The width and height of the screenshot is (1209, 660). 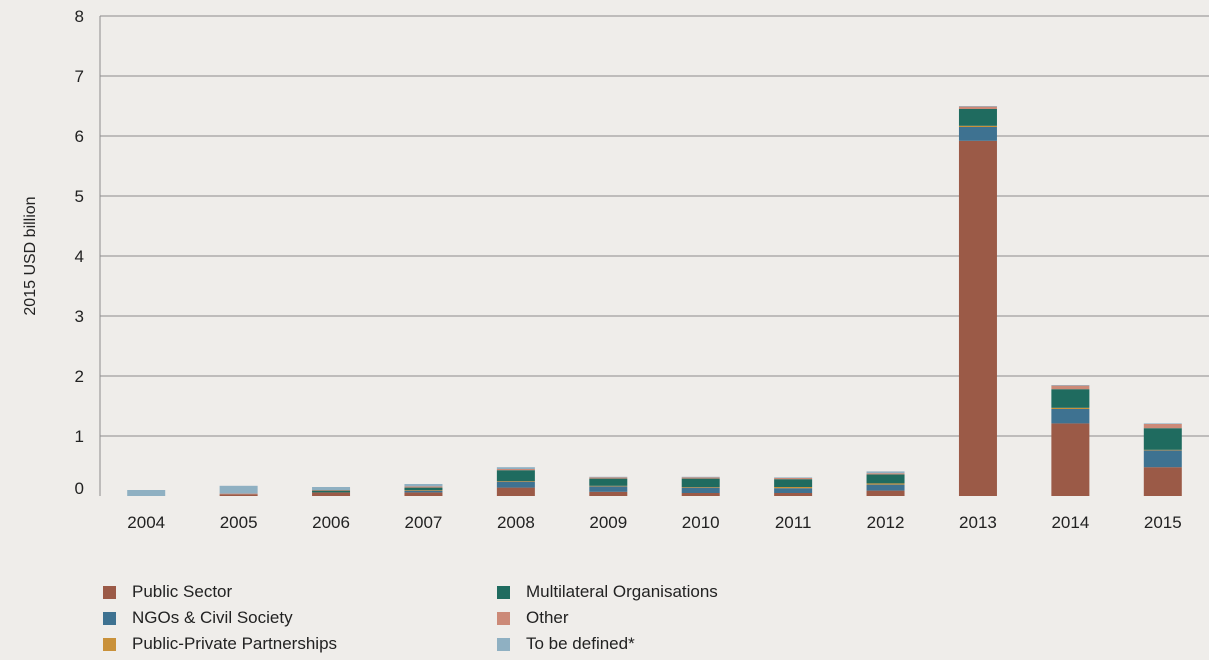 I want to click on bar-segment-2007-to-be-defined-, so click(x=423, y=485).